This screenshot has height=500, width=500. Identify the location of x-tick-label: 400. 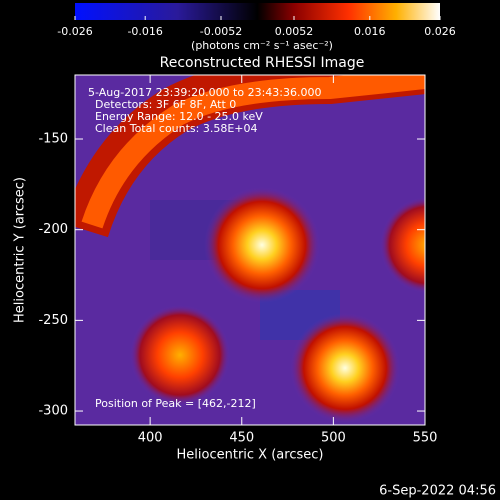
(150, 438).